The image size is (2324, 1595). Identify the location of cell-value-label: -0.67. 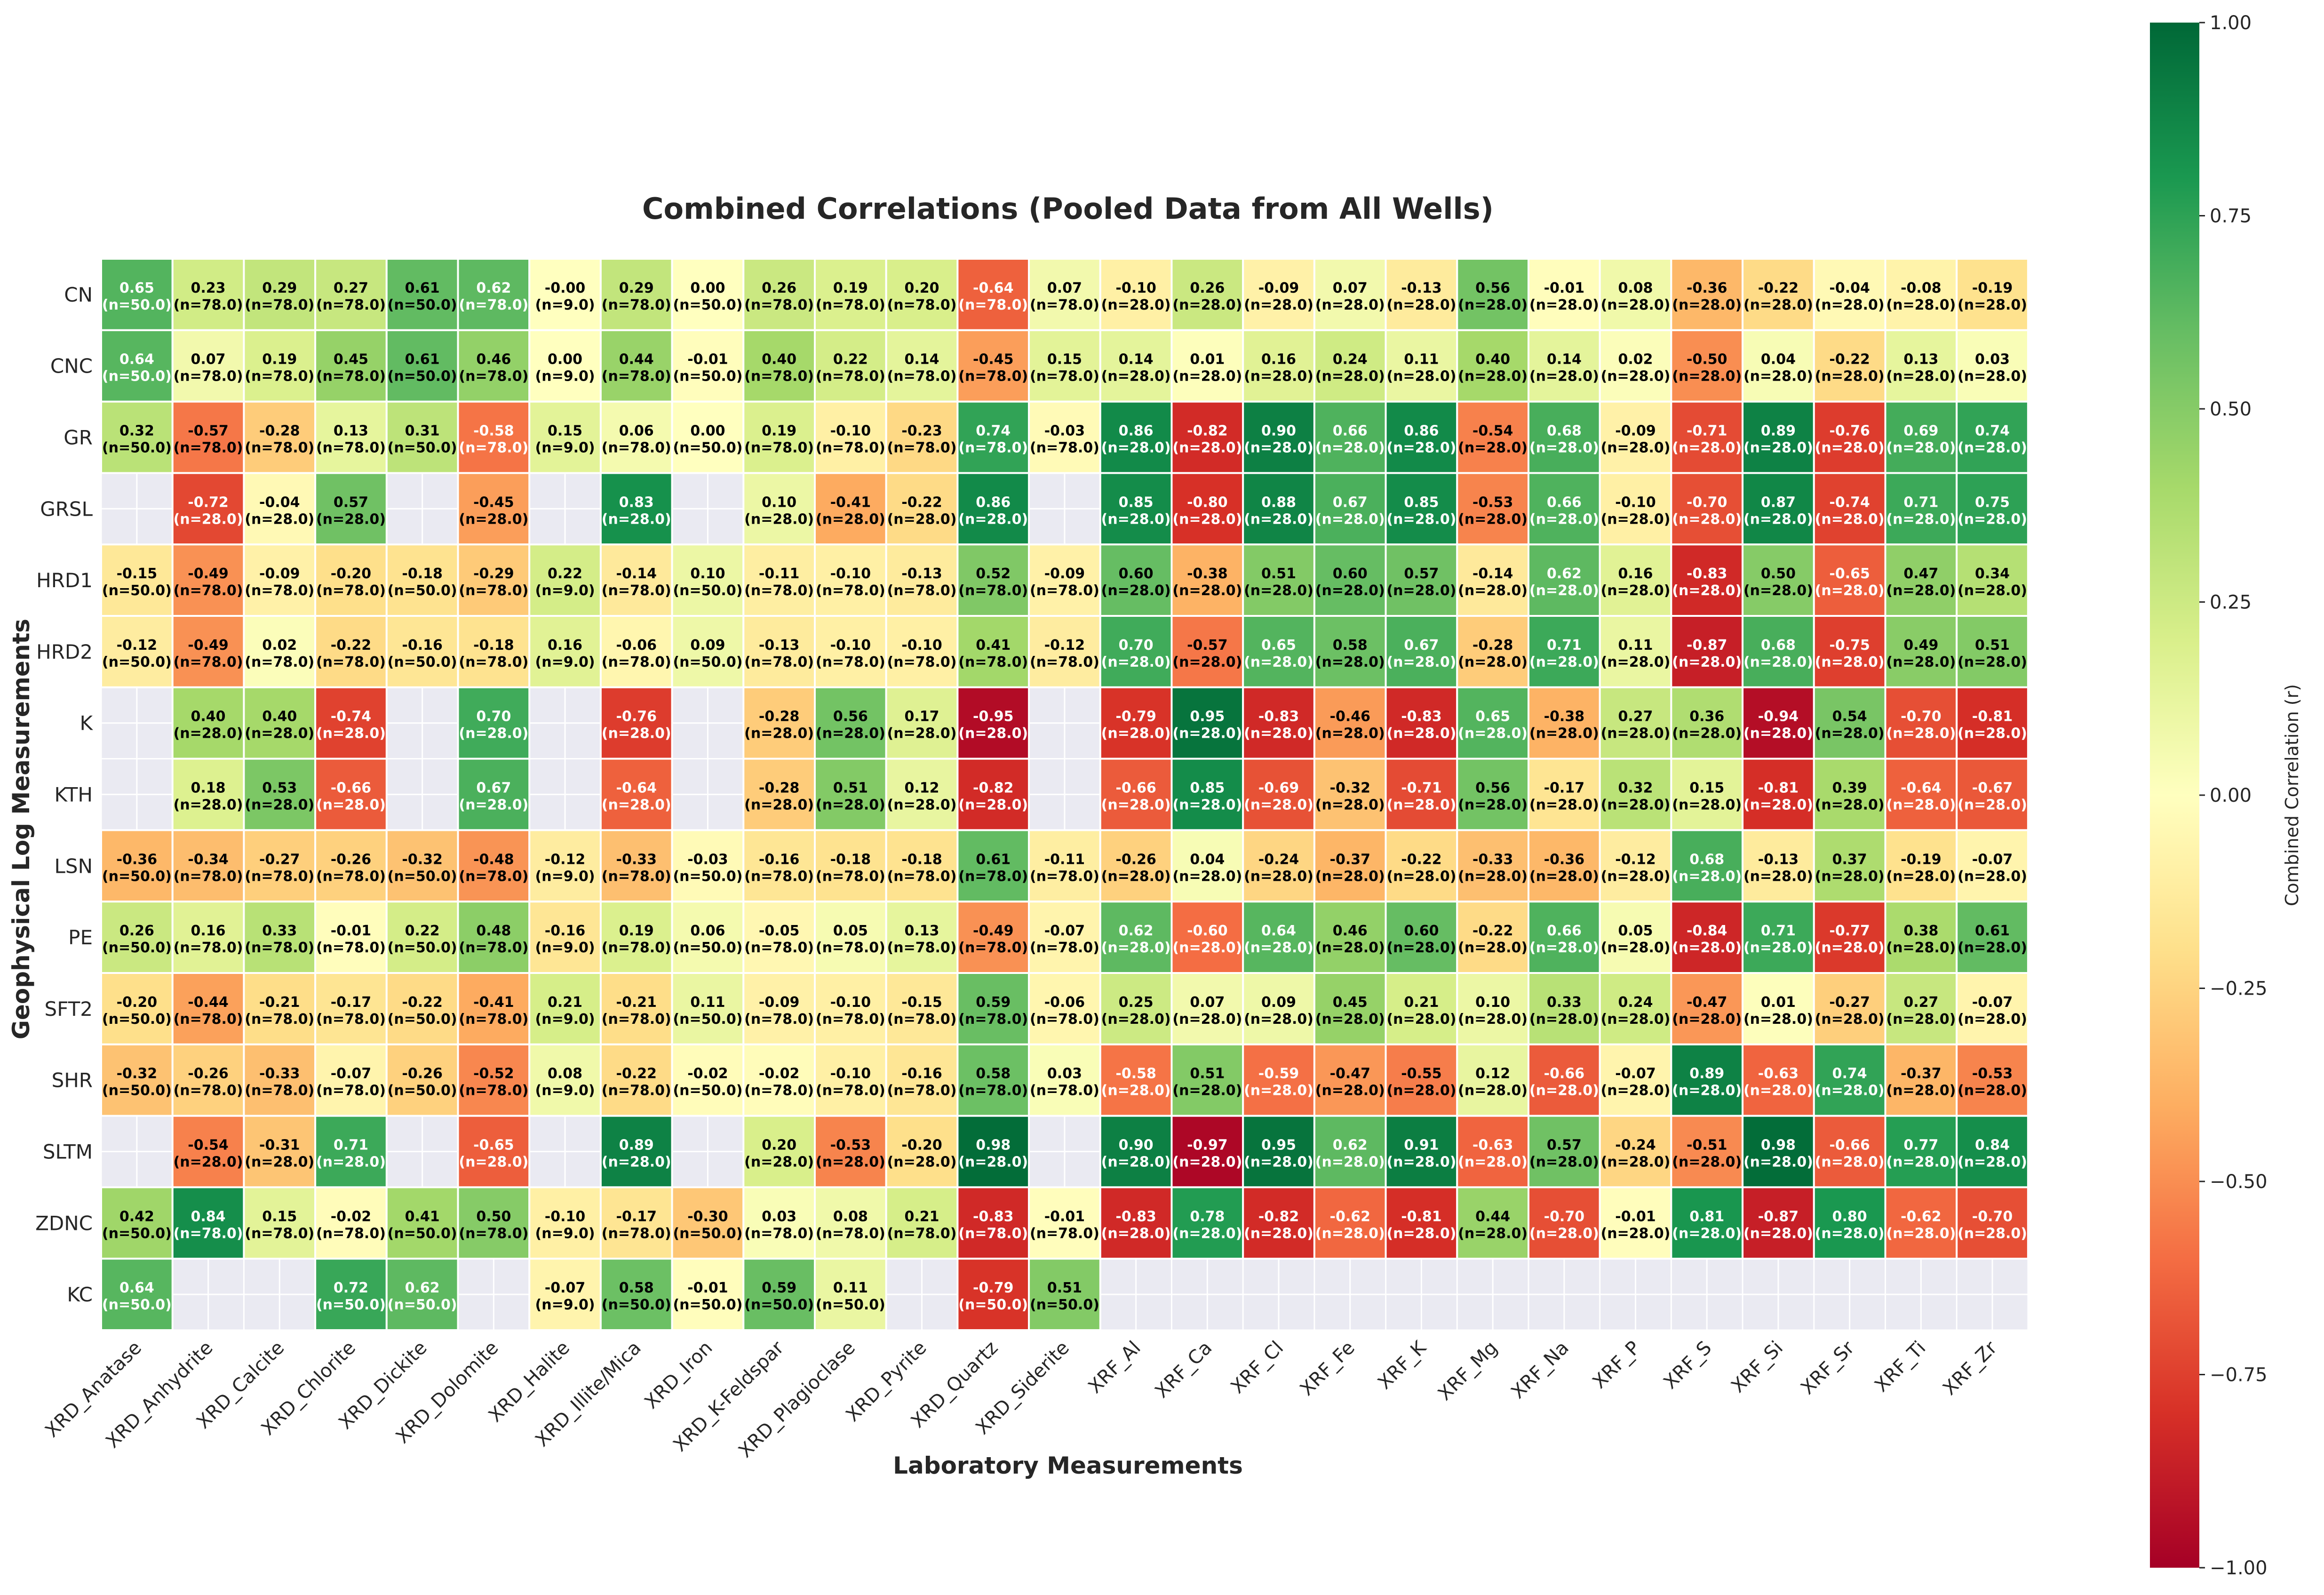
(1992, 789).